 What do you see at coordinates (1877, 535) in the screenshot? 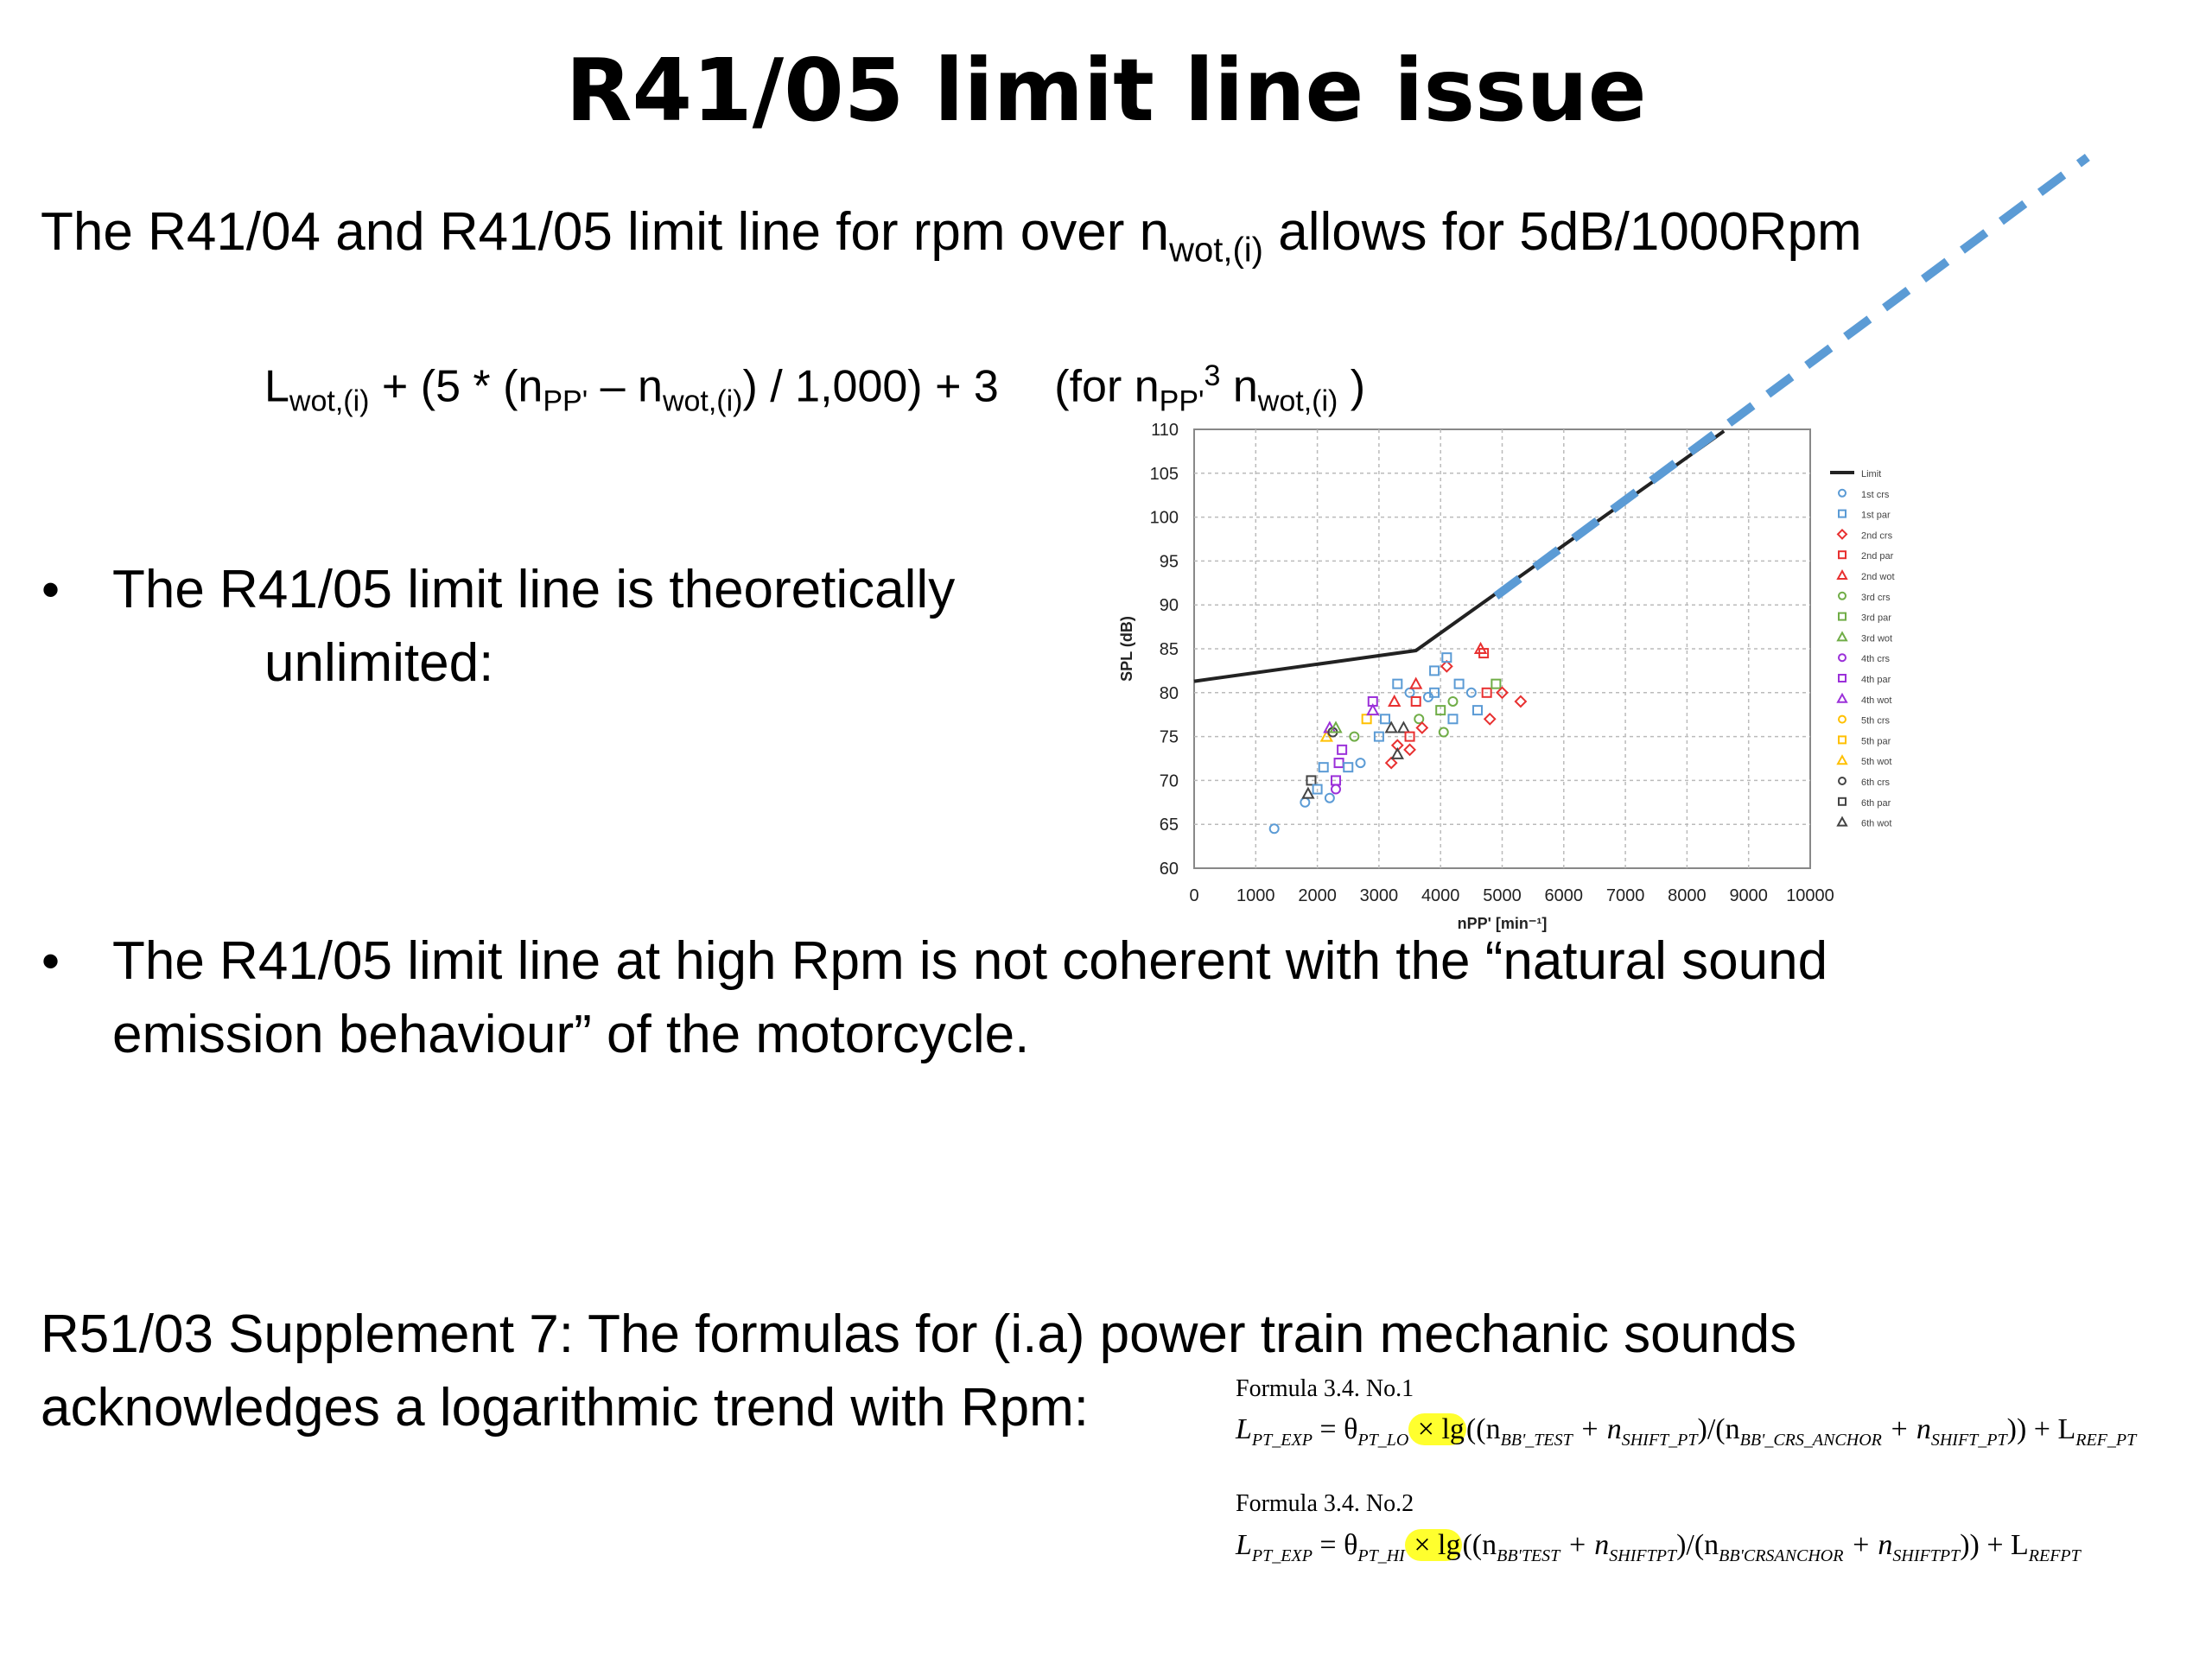
I see `legend-label: 2nd crs` at bounding box center [1877, 535].